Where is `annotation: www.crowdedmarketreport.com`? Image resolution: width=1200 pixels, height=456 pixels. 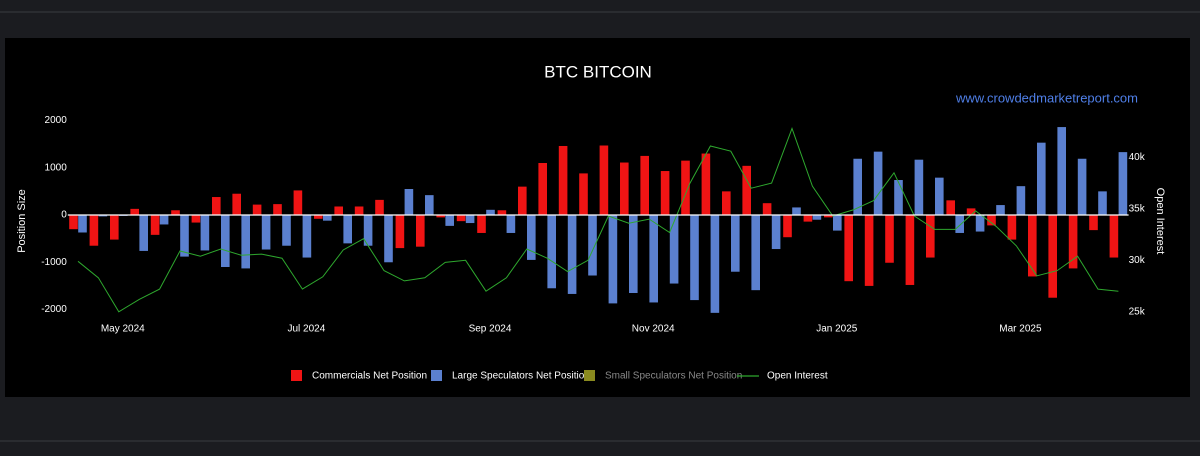
annotation: www.crowdedmarketreport.com is located at coordinates (1046, 97).